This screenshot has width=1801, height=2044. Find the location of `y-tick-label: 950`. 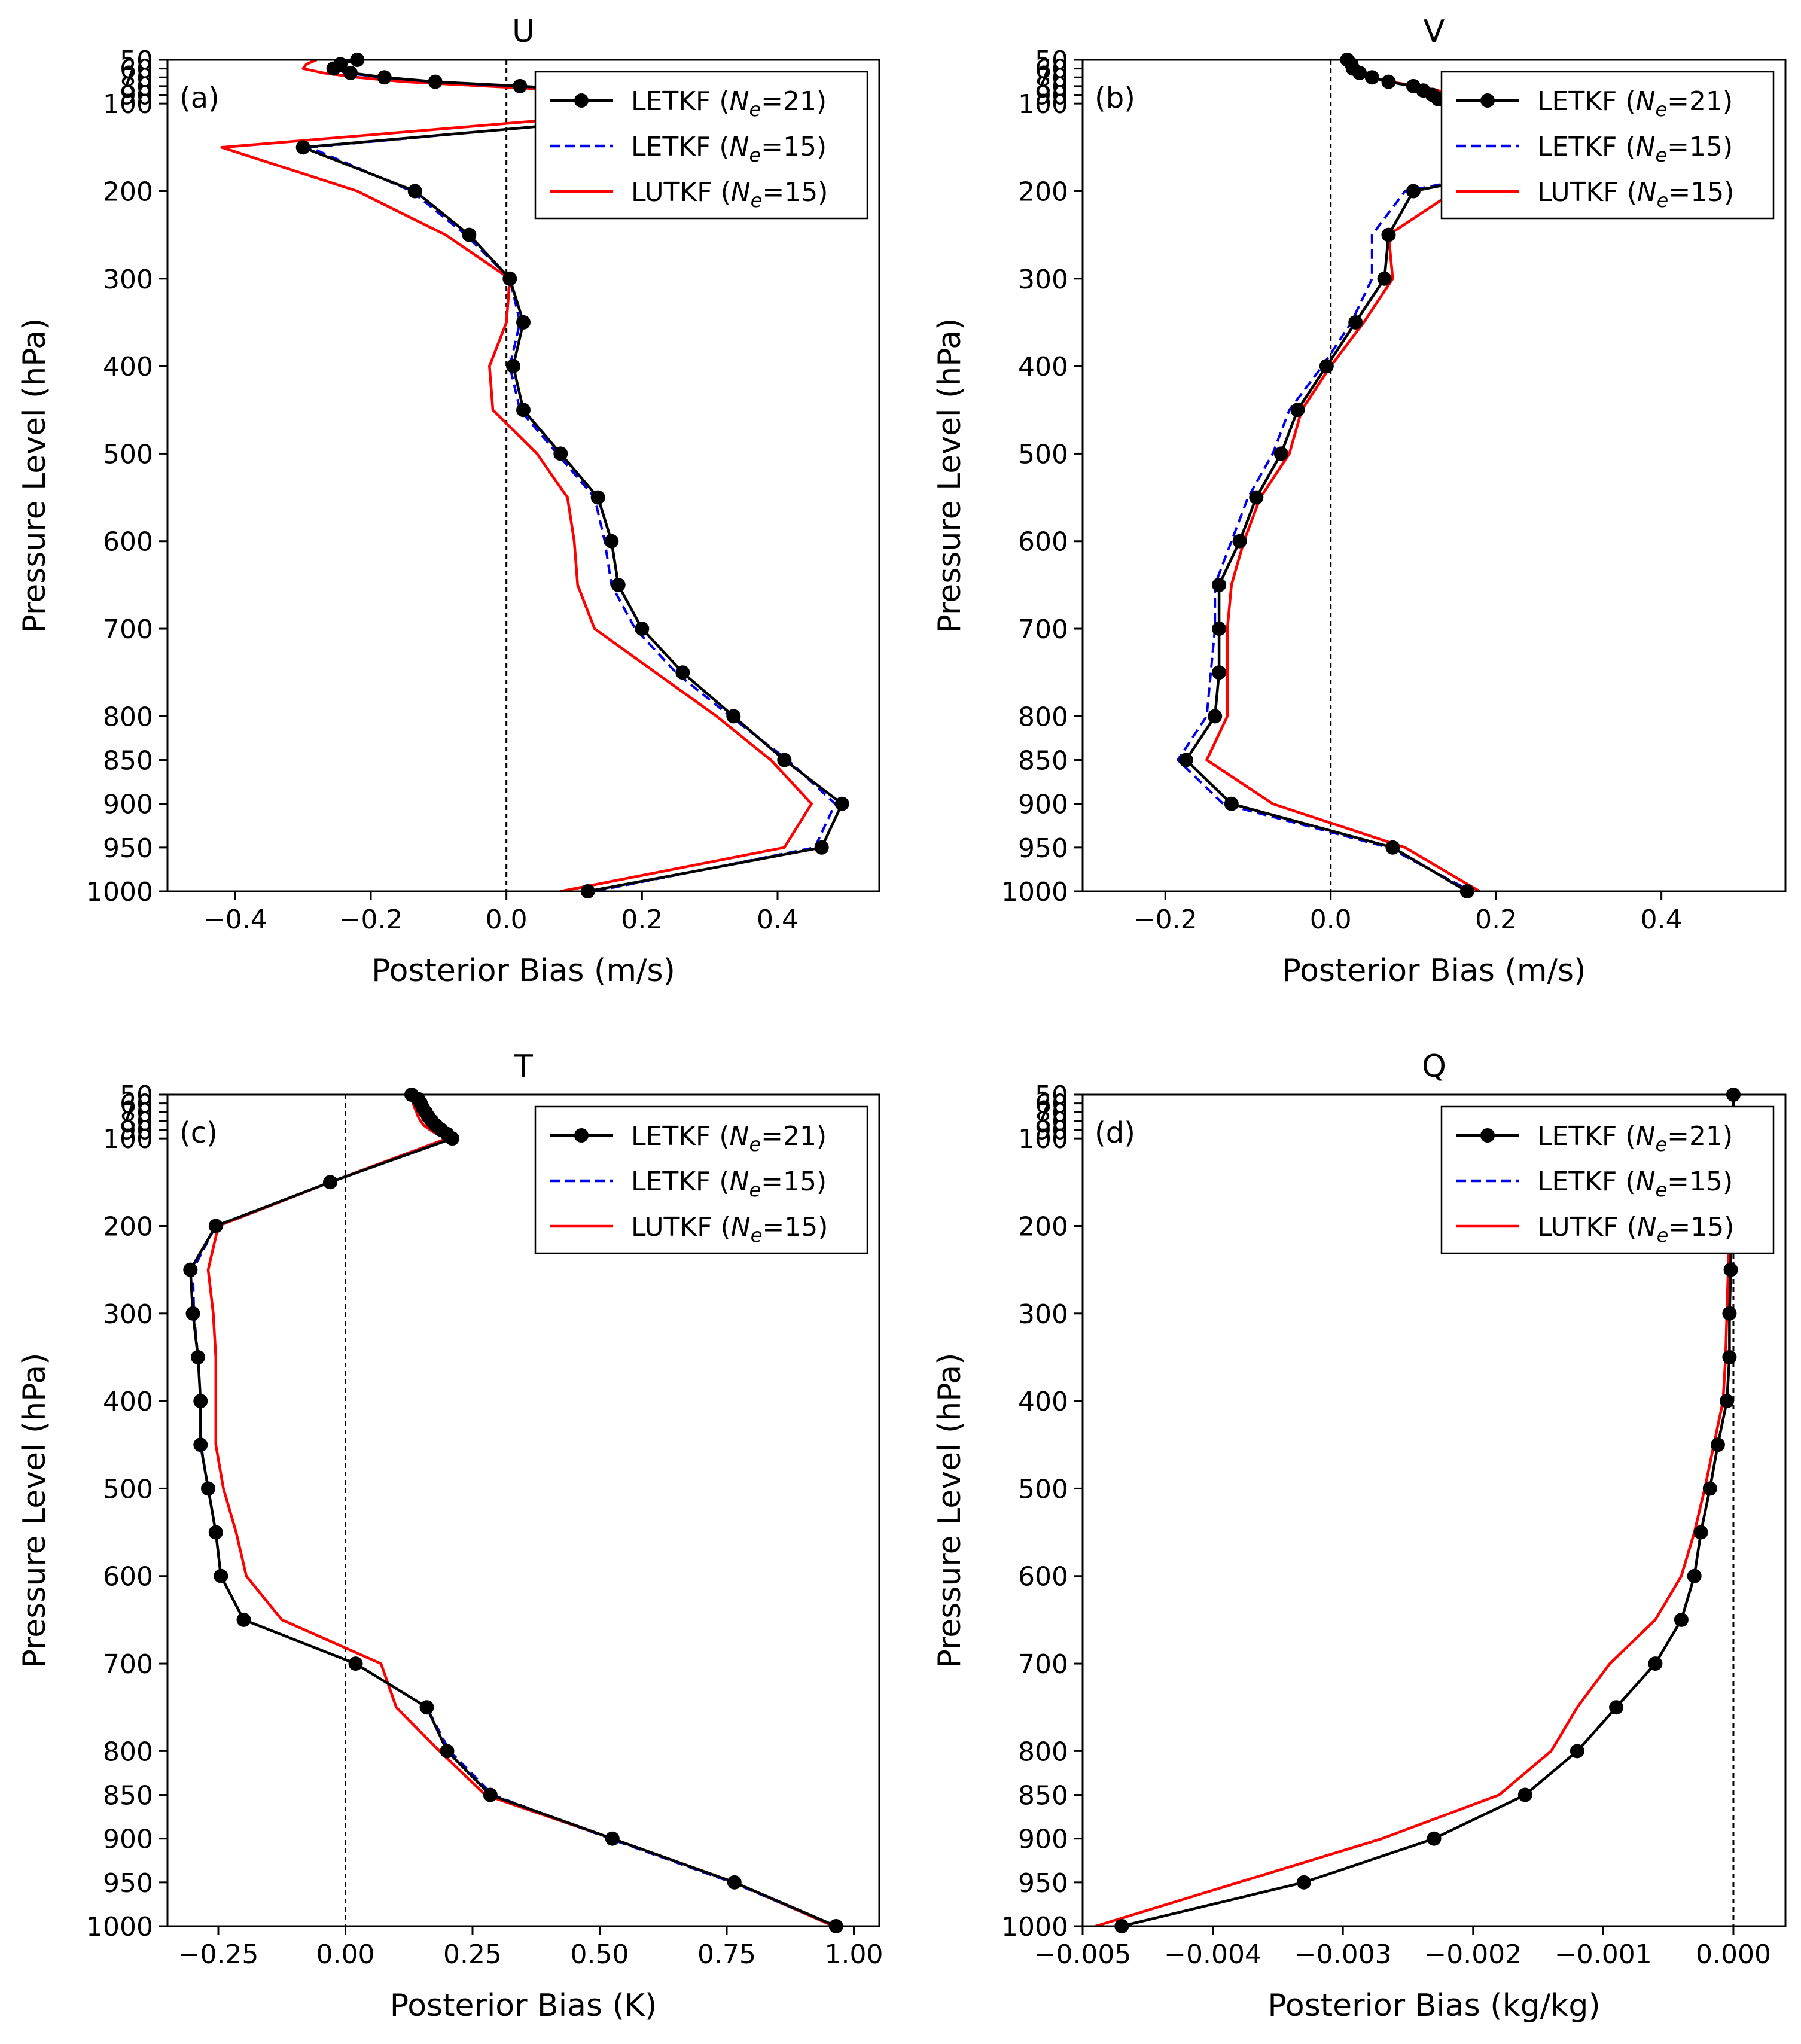

y-tick-label: 950 is located at coordinates (1043, 848).